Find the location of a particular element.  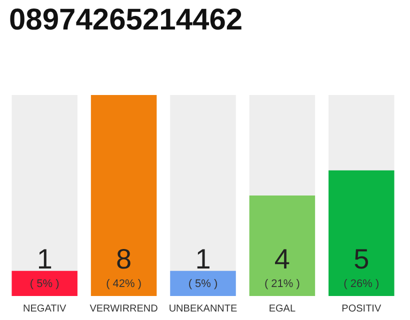

x-tick-label: EGAL is located at coordinates (282, 309).